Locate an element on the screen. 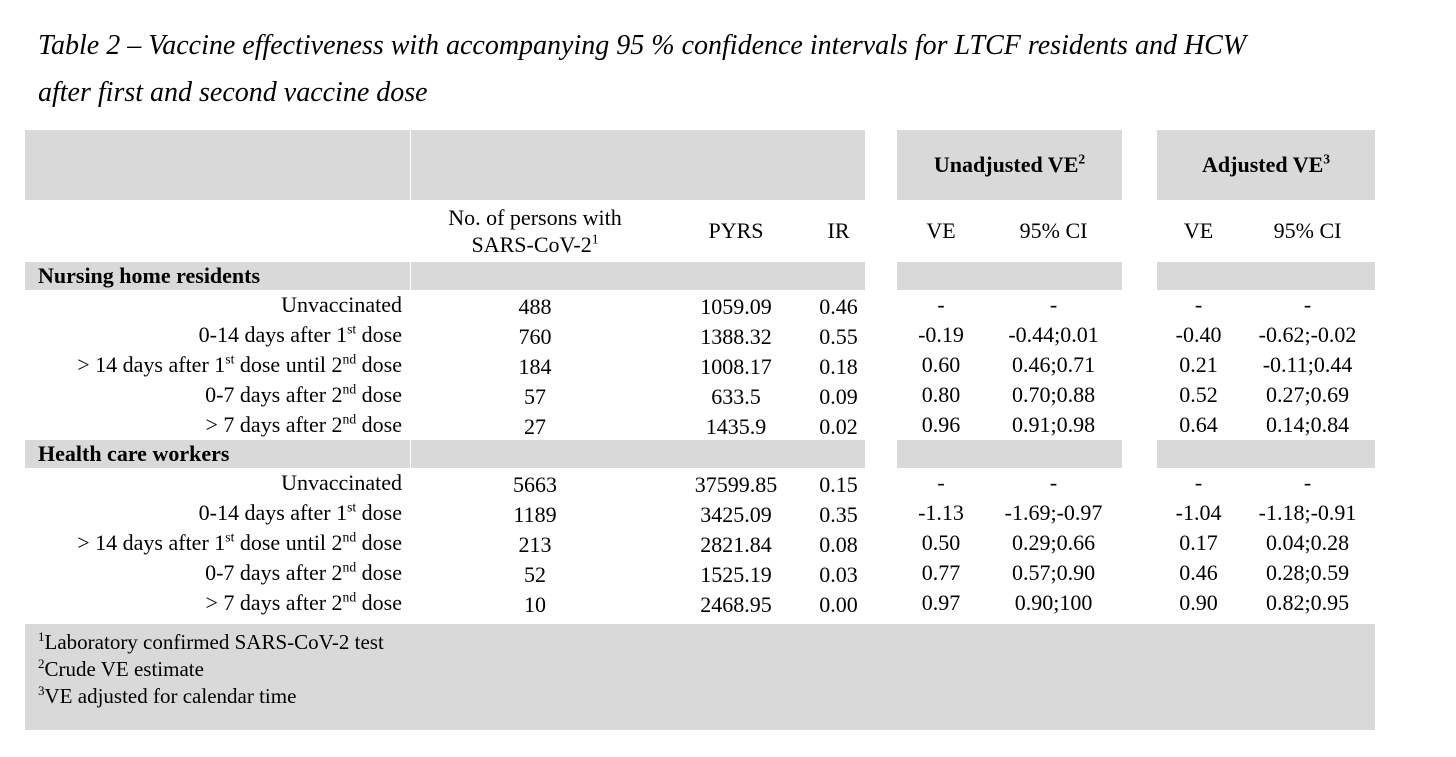 The height and width of the screenshot is (757, 1456). cell-ir: 0.35 is located at coordinates (838, 514).